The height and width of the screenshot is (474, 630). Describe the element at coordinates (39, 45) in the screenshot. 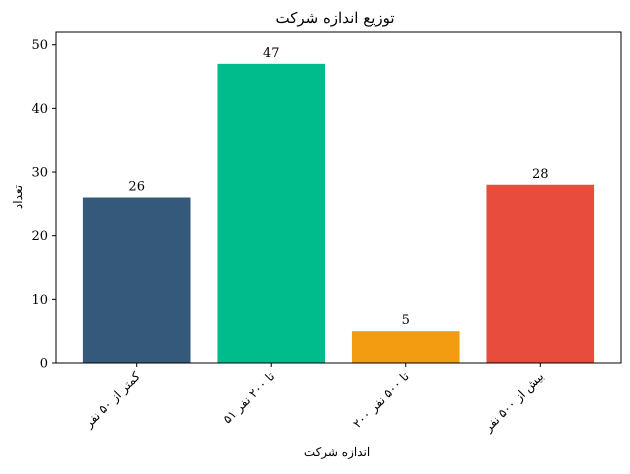

I see `y-tick-label-5: 50` at that location.